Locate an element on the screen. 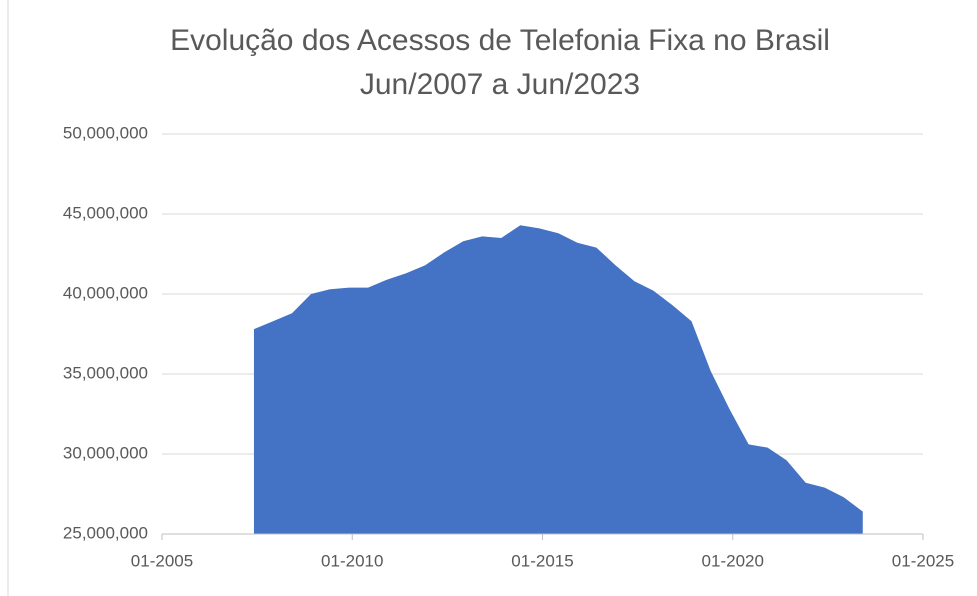  x-tick-label: 01-2015 is located at coordinates (542, 560).